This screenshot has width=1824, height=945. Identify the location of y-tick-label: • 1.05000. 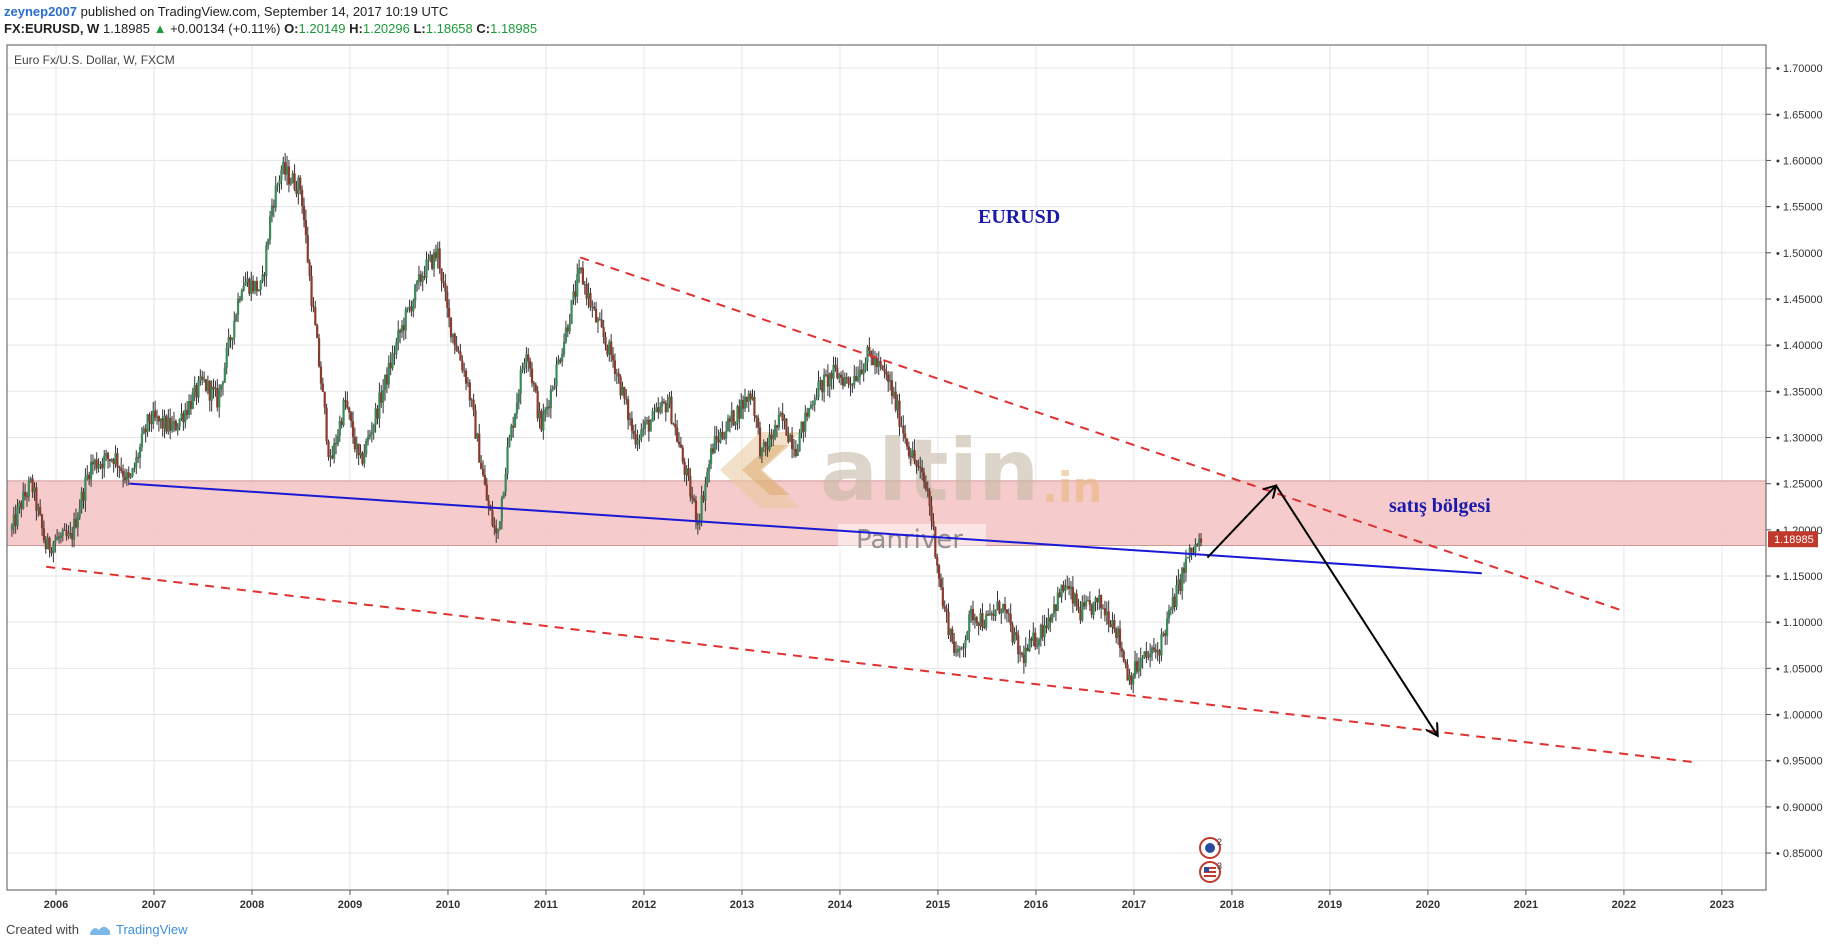
(1799, 669).